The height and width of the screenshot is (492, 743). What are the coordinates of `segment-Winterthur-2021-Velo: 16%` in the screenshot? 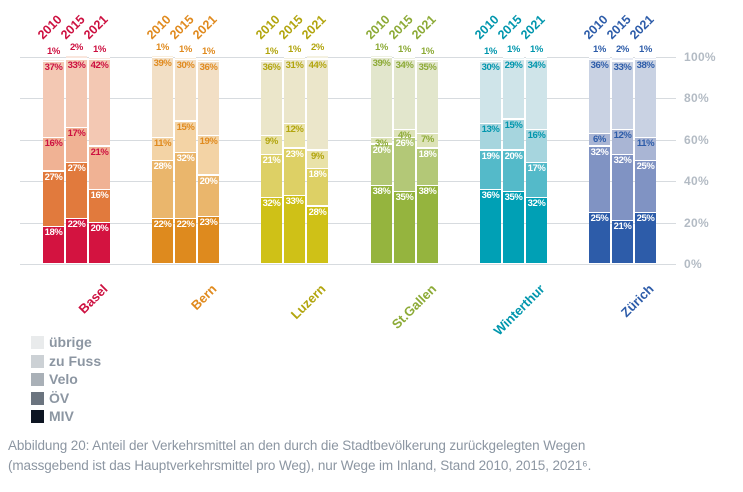 It's located at (536, 146).